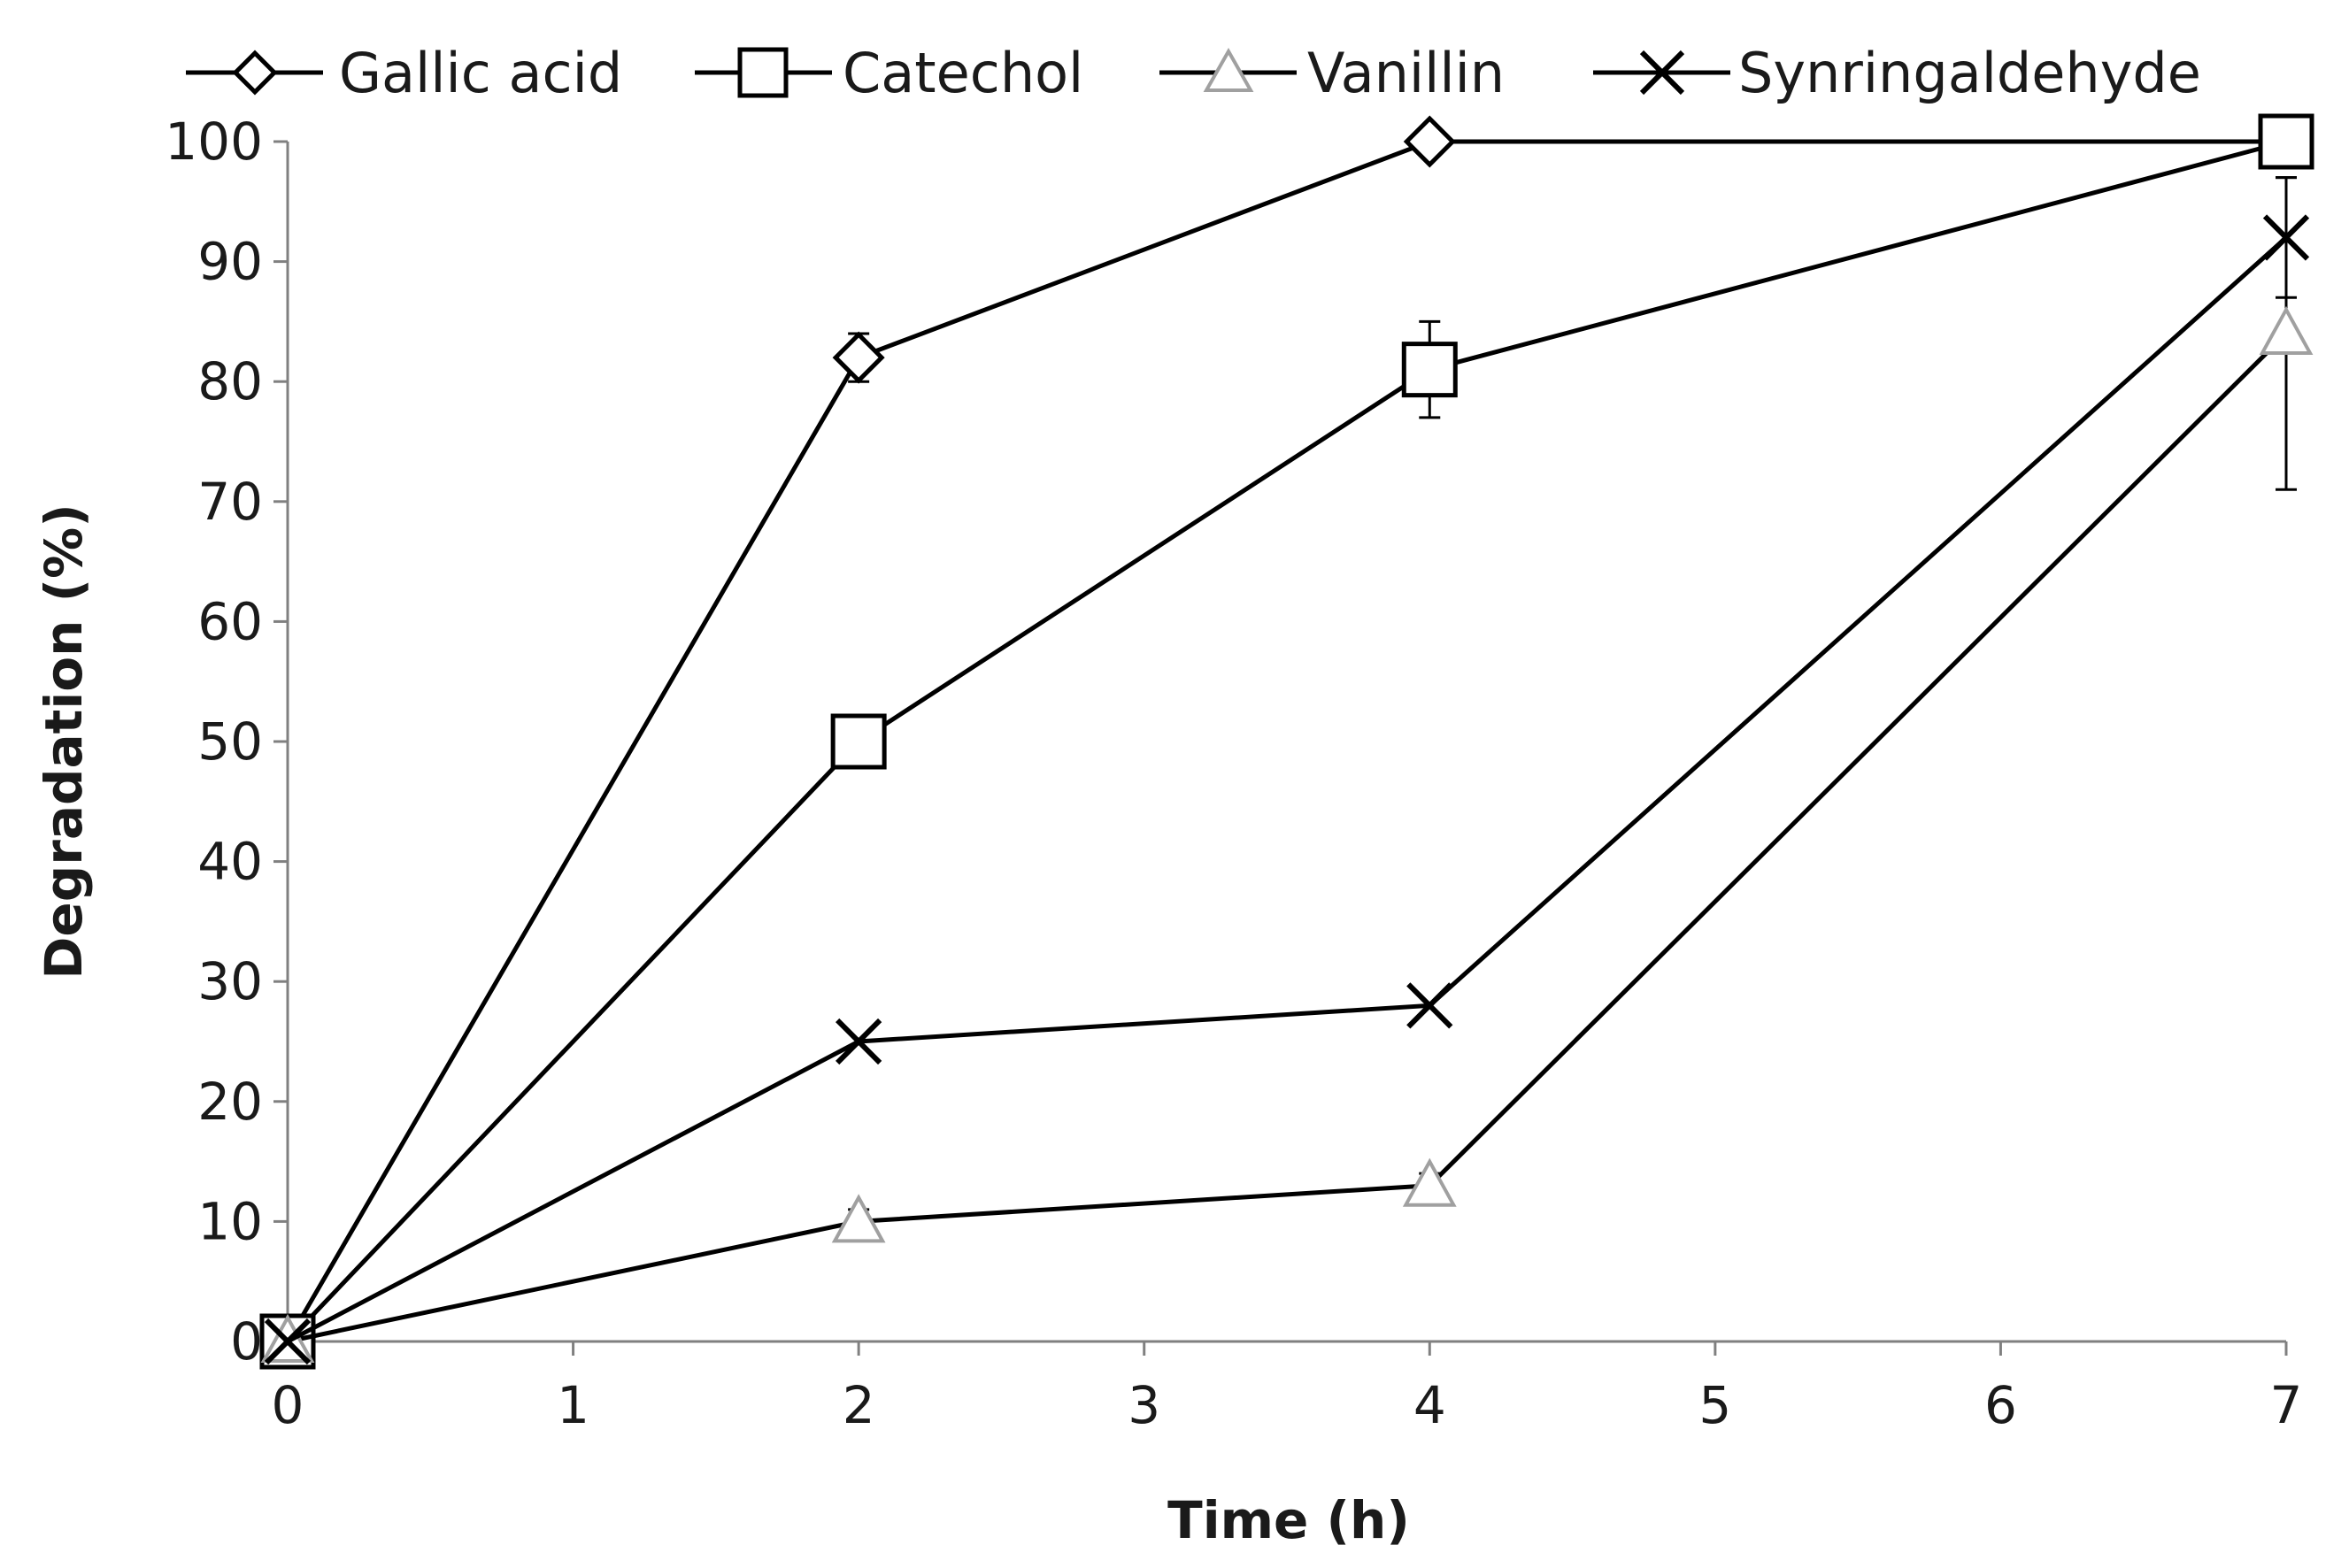 Image resolution: width=2349 pixels, height=1568 pixels. I want to click on y-tick-label: 20, so click(230, 1102).